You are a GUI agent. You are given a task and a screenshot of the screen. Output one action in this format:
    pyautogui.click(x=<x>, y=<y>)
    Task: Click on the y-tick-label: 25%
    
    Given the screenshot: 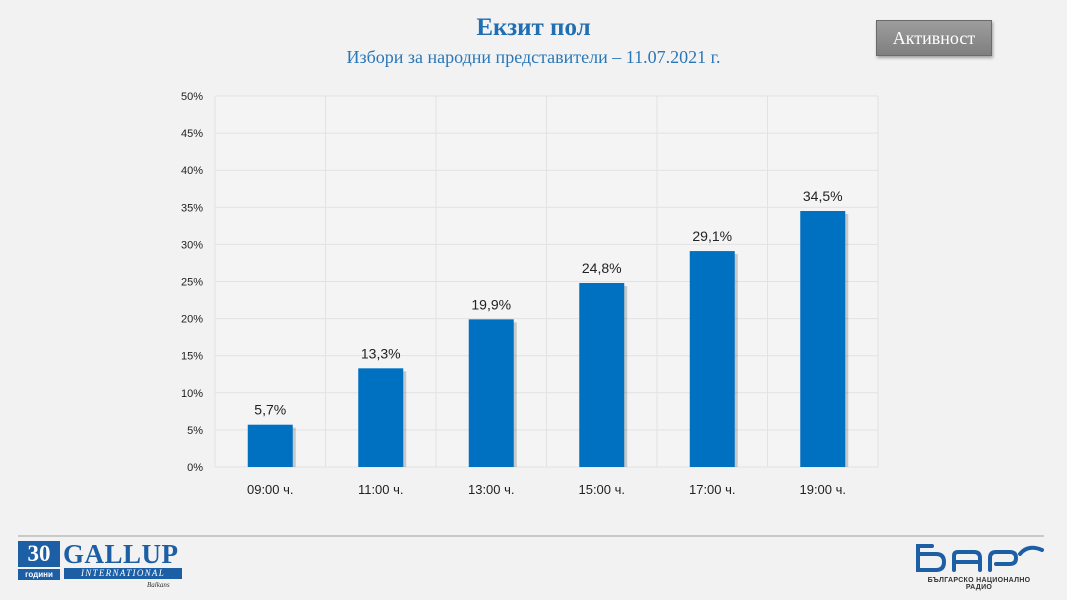 What is the action you would take?
    pyautogui.click(x=192, y=283)
    